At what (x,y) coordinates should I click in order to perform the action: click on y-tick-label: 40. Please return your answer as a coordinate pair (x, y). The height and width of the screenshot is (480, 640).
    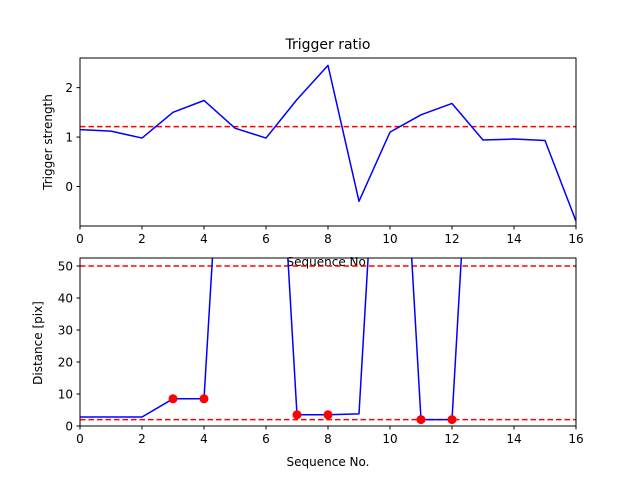
    Looking at the image, I should click on (65, 299).